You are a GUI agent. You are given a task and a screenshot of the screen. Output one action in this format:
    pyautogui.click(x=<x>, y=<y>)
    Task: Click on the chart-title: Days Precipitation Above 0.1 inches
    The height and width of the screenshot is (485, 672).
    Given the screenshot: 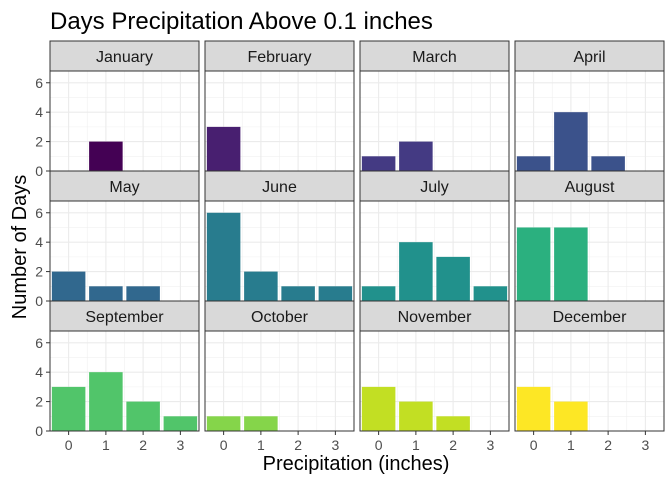 What is the action you would take?
    pyautogui.click(x=241, y=21)
    